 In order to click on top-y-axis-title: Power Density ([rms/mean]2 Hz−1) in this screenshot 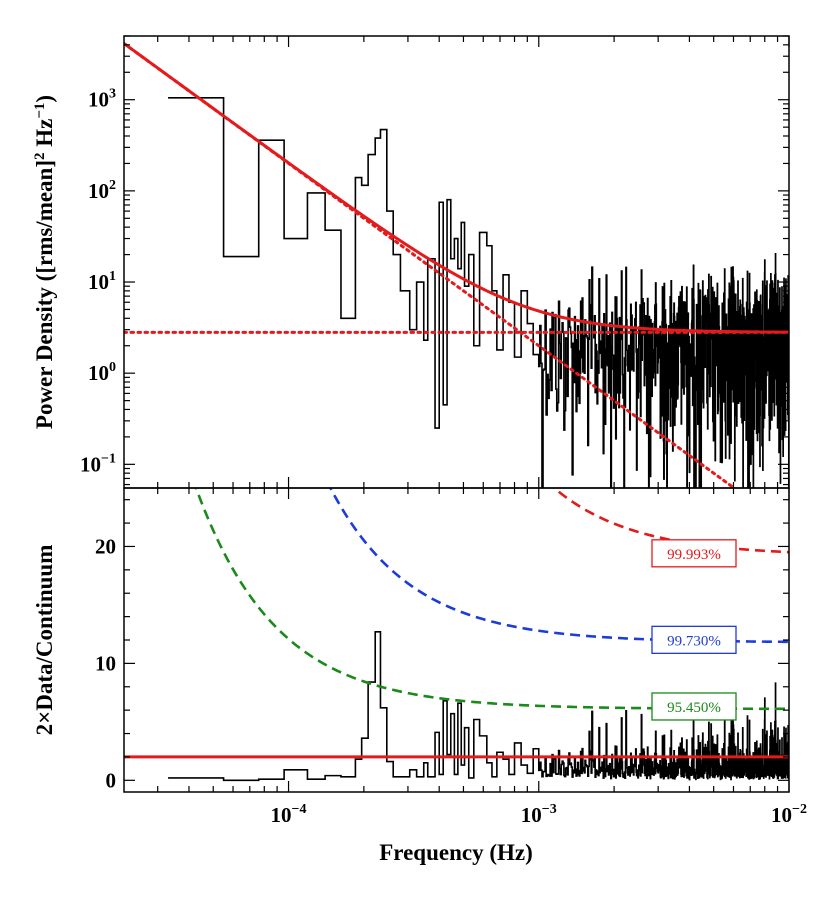, I will do `click(44, 262)`.